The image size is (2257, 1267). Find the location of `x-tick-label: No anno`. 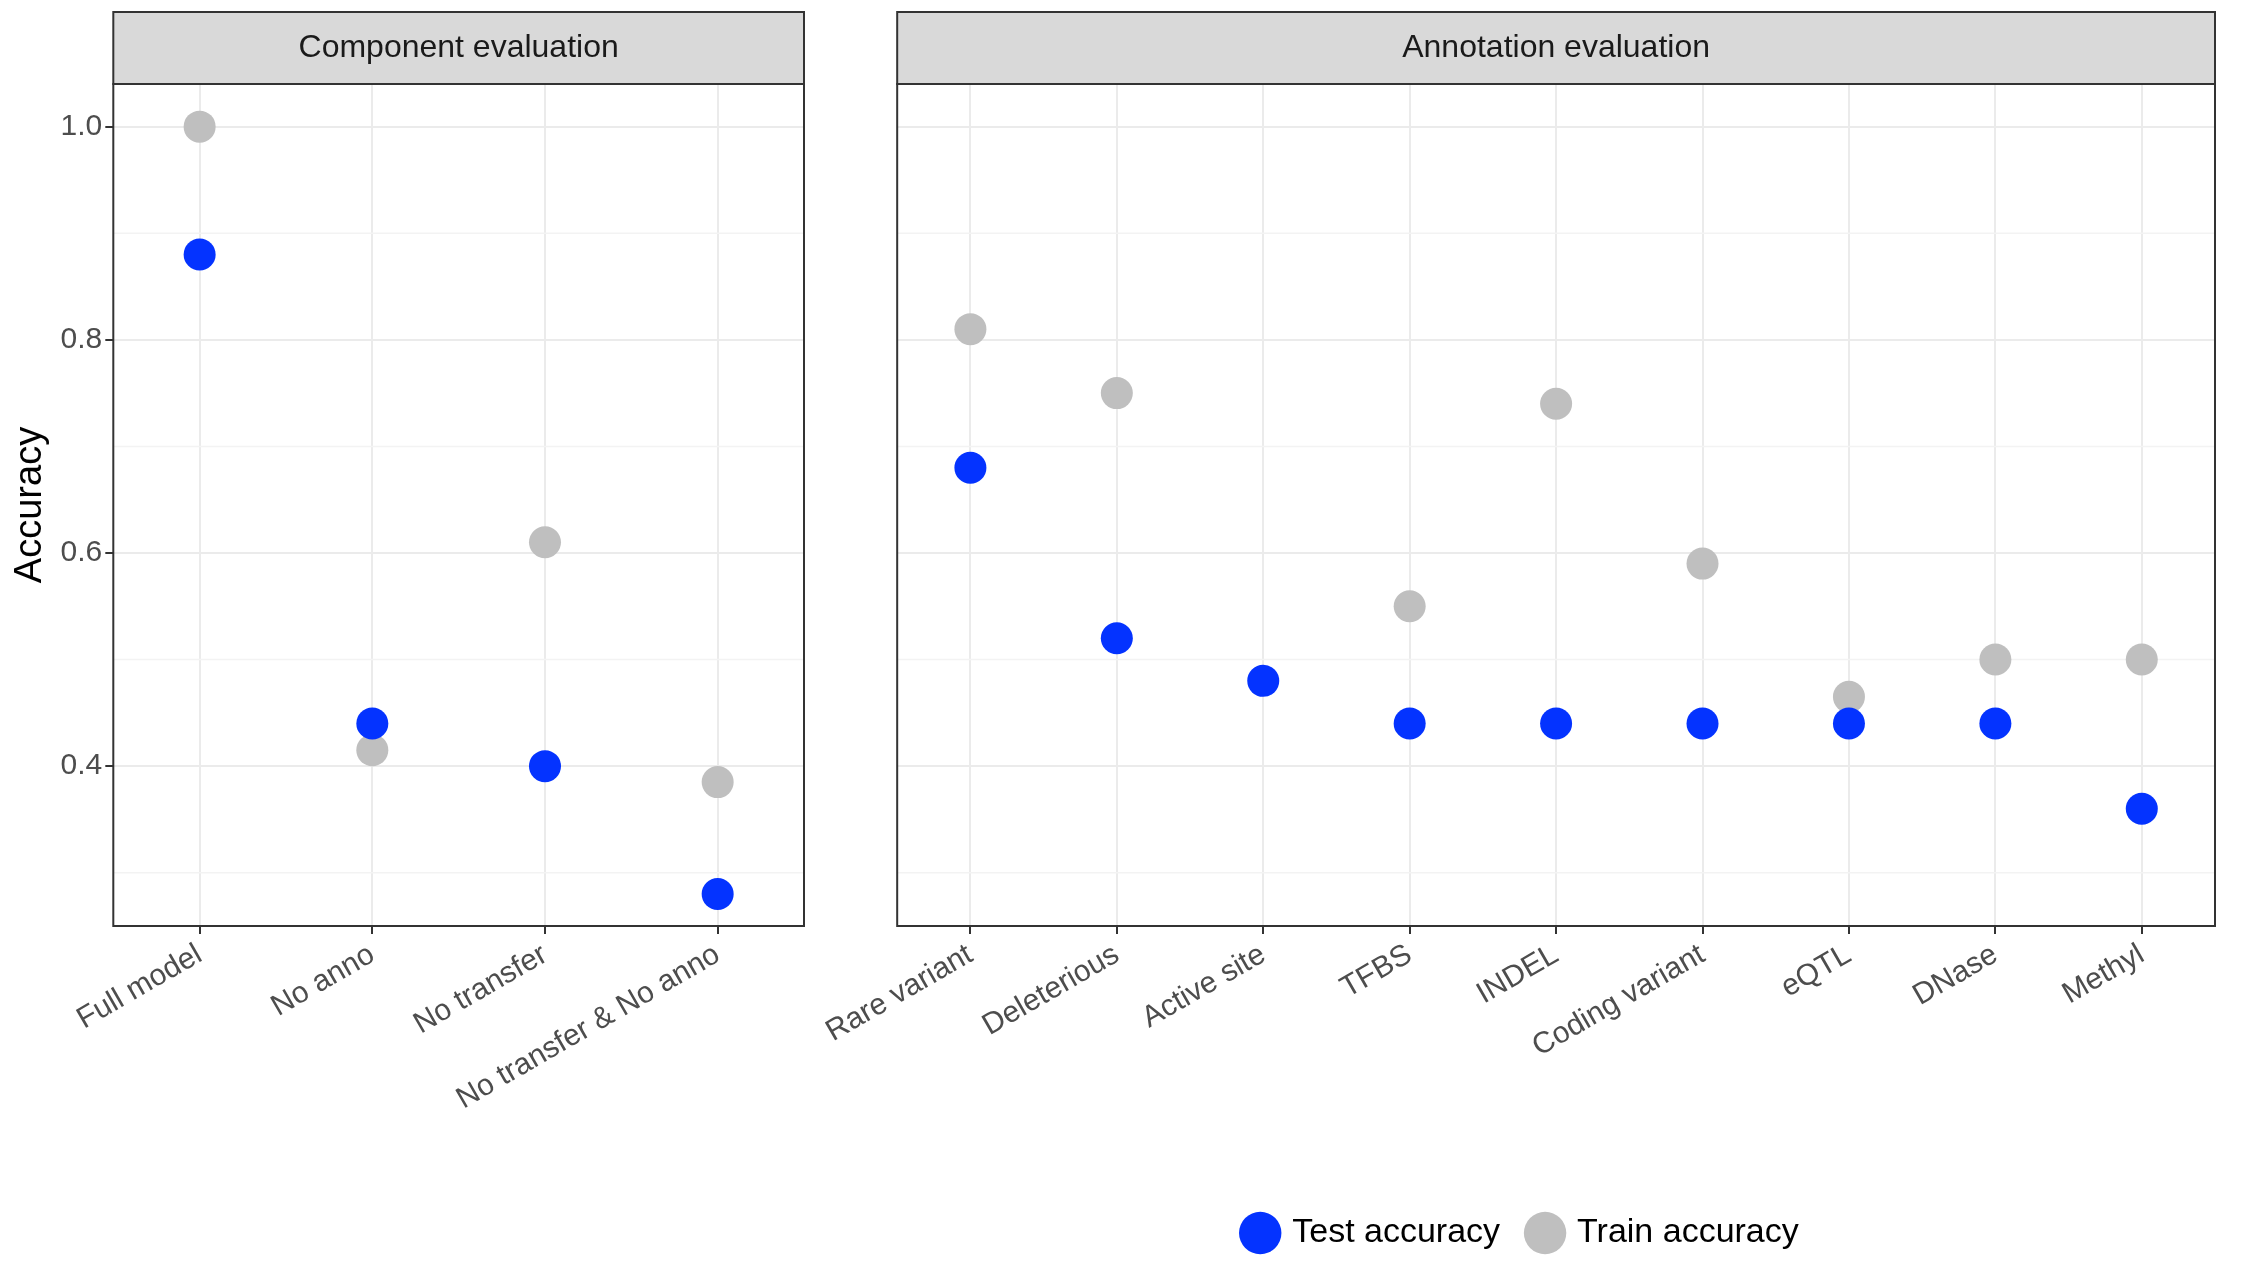

x-tick-label: No anno is located at coordinates (322, 979).